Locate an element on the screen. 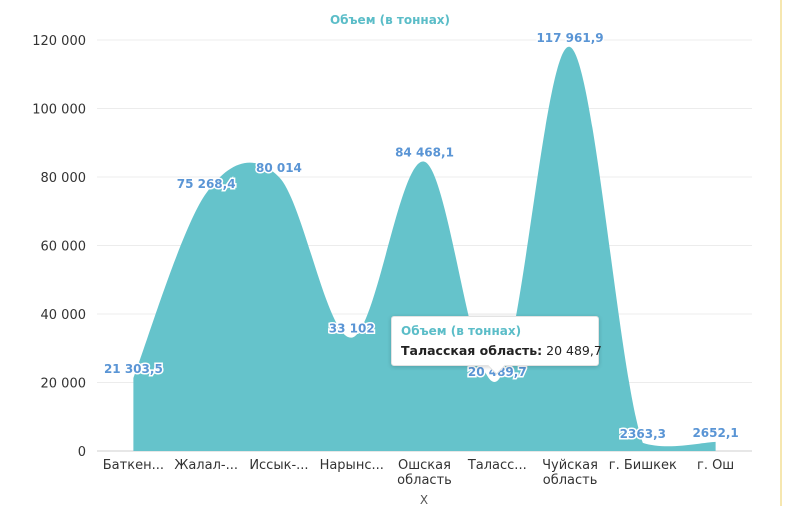 The width and height of the screenshot is (788, 506). data-label: 80 014 is located at coordinates (279, 168).